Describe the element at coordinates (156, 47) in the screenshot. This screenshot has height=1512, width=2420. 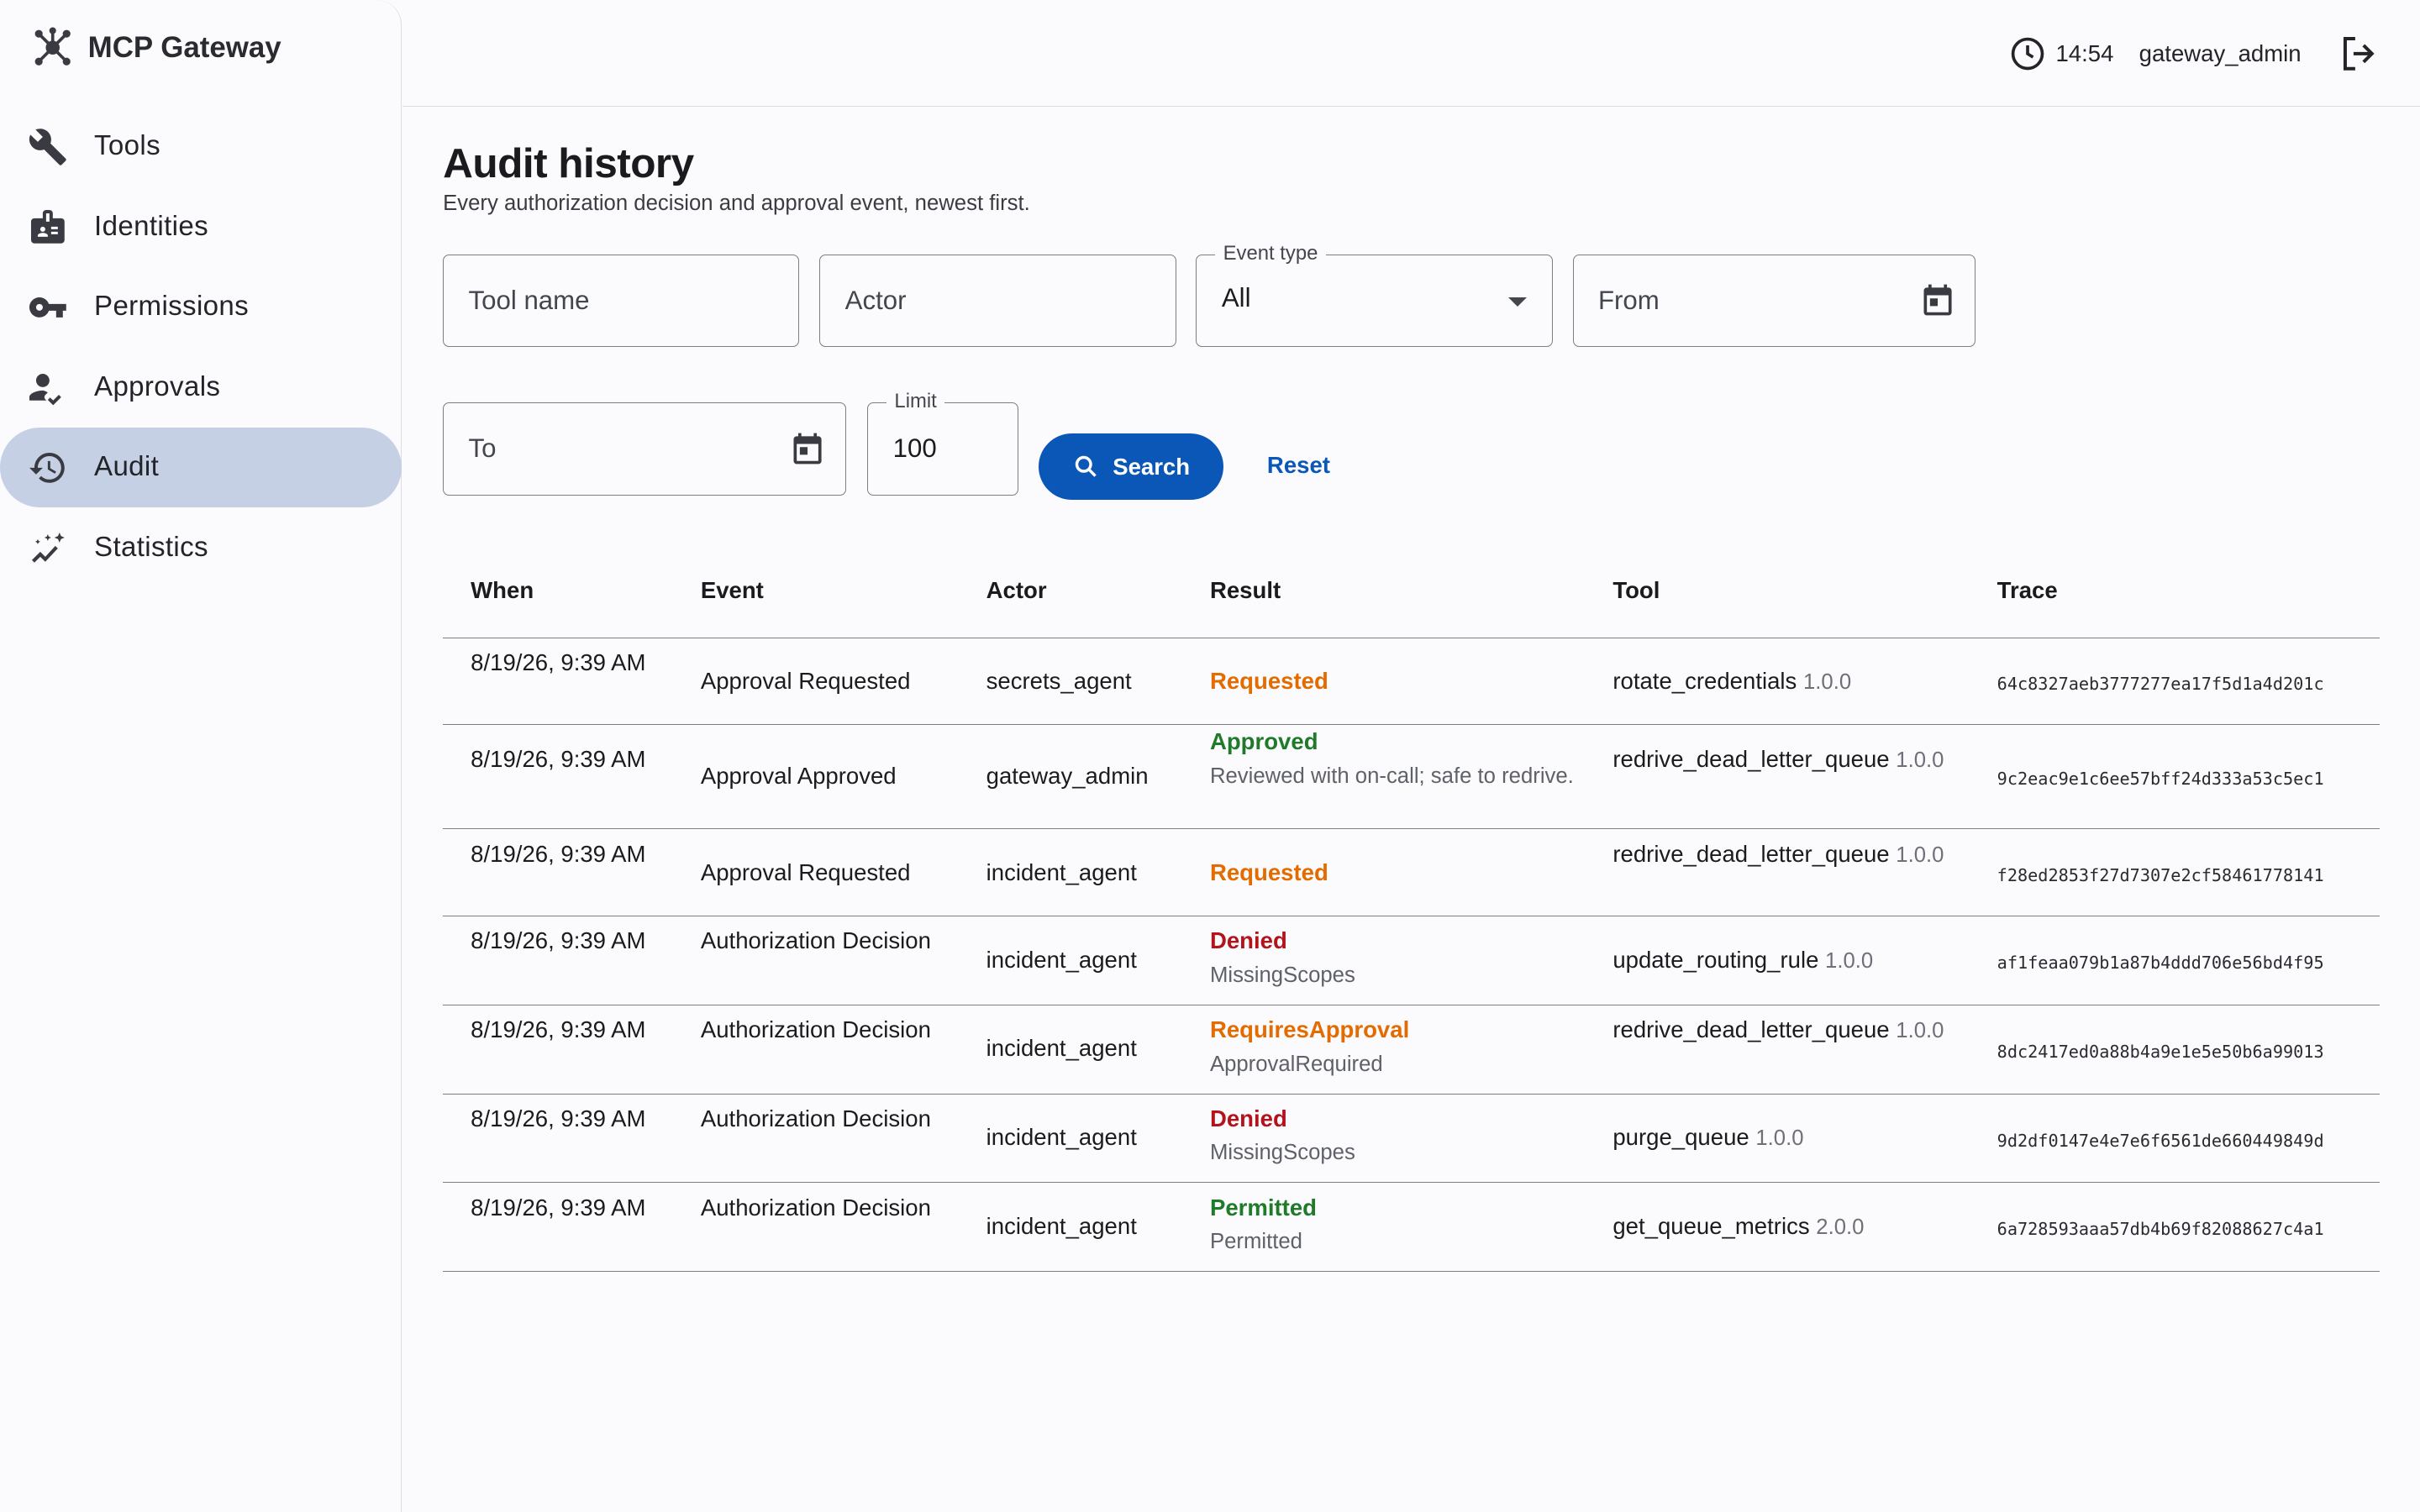
I see `brand: MCP Gateway` at that location.